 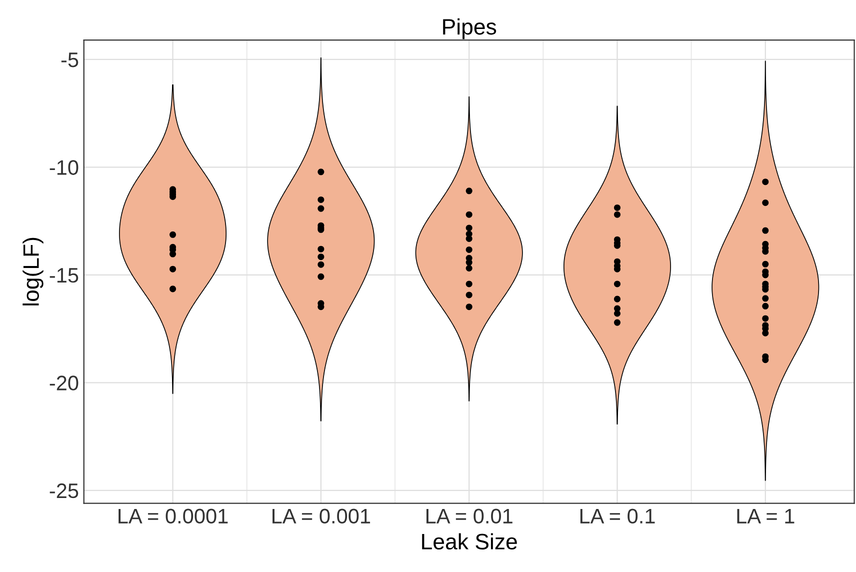 What do you see at coordinates (64, 490) in the screenshot?
I see `y-tick-label: -25` at bounding box center [64, 490].